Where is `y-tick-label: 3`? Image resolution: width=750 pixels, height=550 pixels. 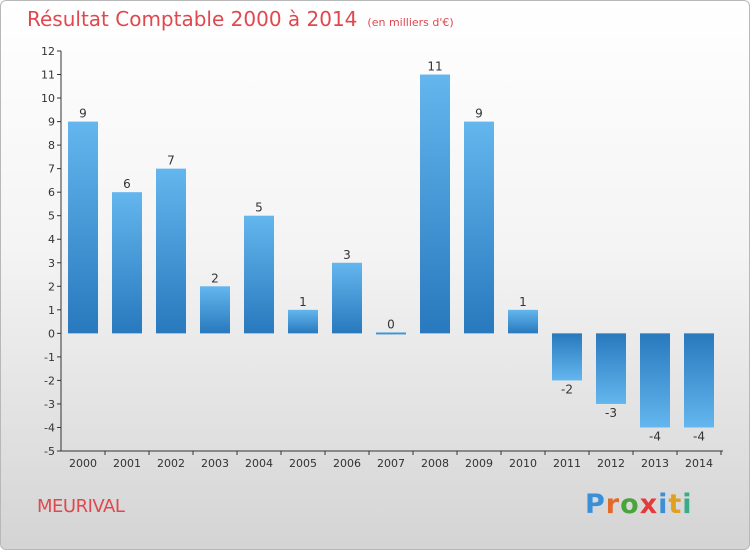 y-tick-label: 3 is located at coordinates (51, 263).